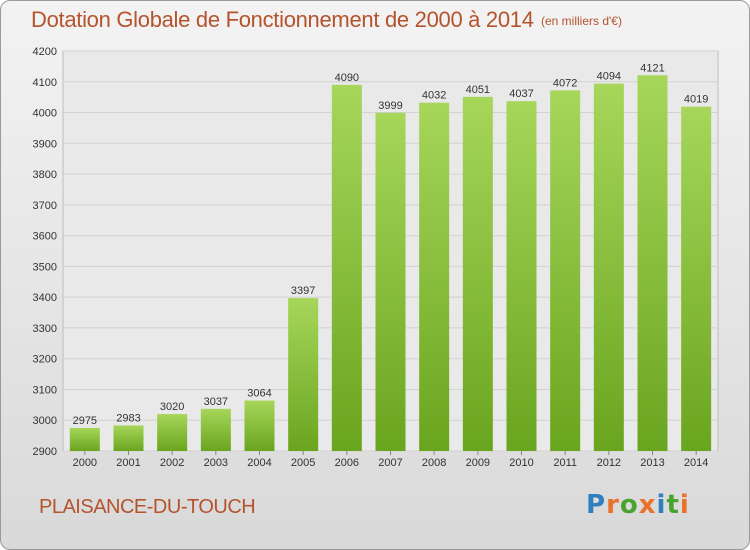 The height and width of the screenshot is (550, 750). I want to click on x-tick-label: 2010, so click(521, 463).